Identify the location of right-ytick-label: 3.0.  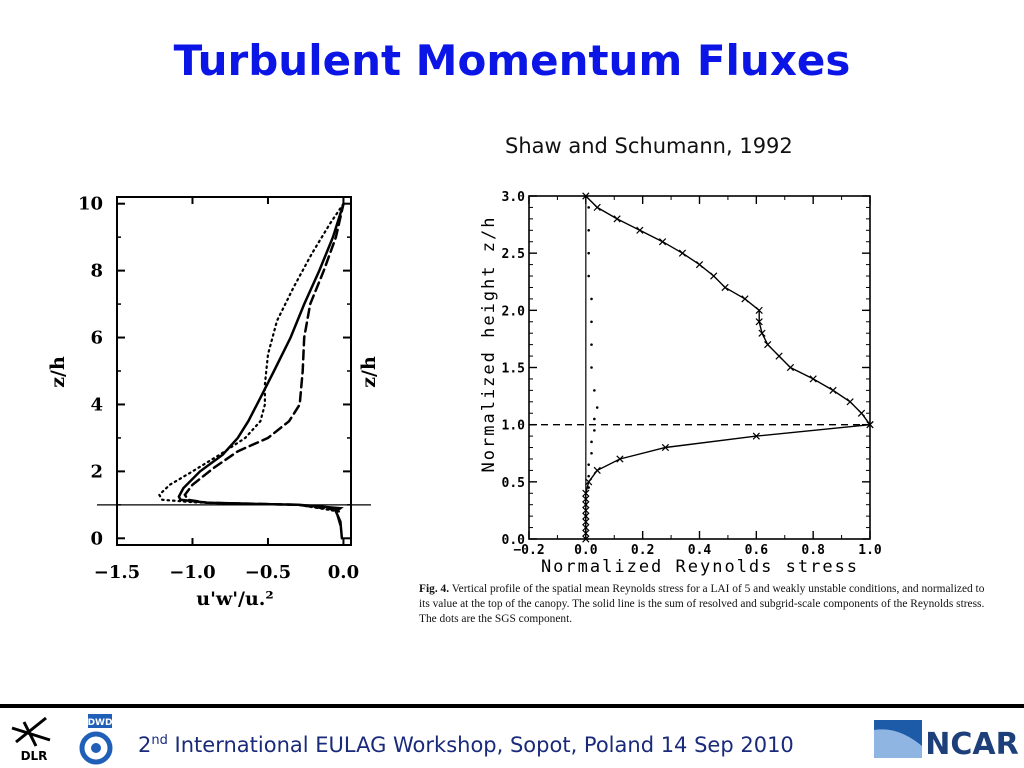
(514, 197).